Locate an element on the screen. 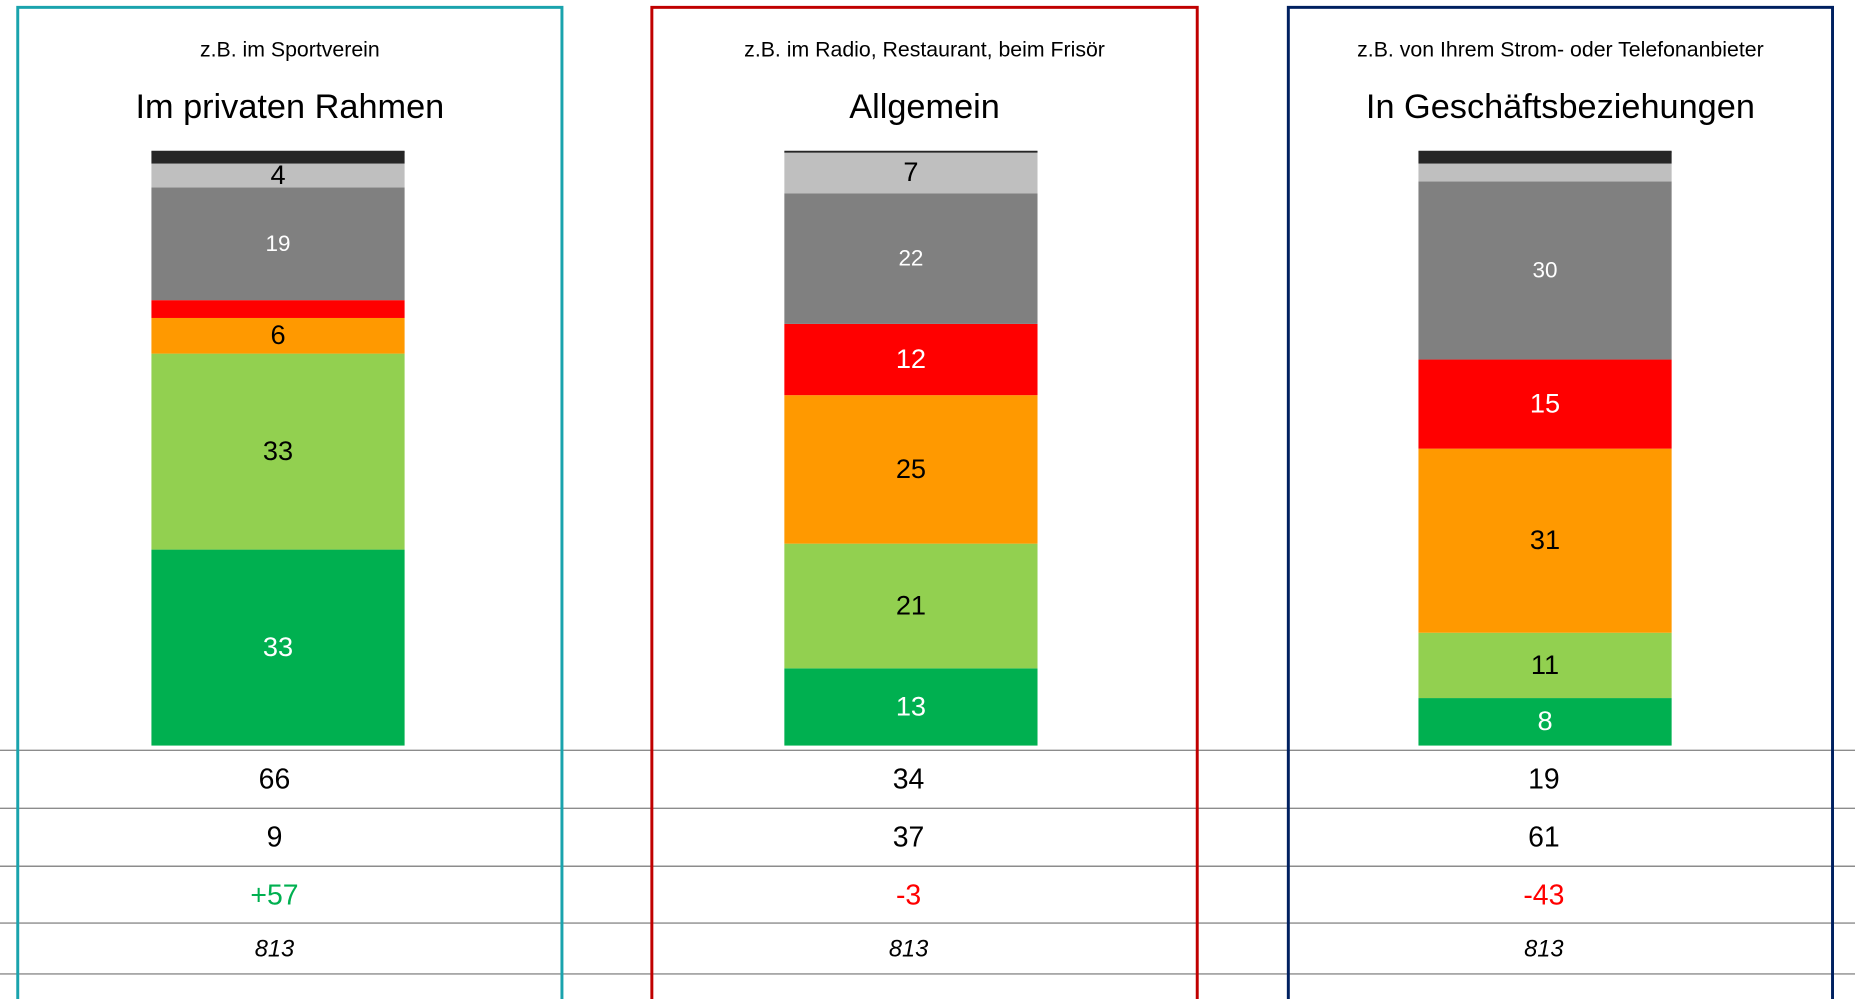 The height and width of the screenshot is (999, 1855). value-label: 12 is located at coordinates (911, 358).